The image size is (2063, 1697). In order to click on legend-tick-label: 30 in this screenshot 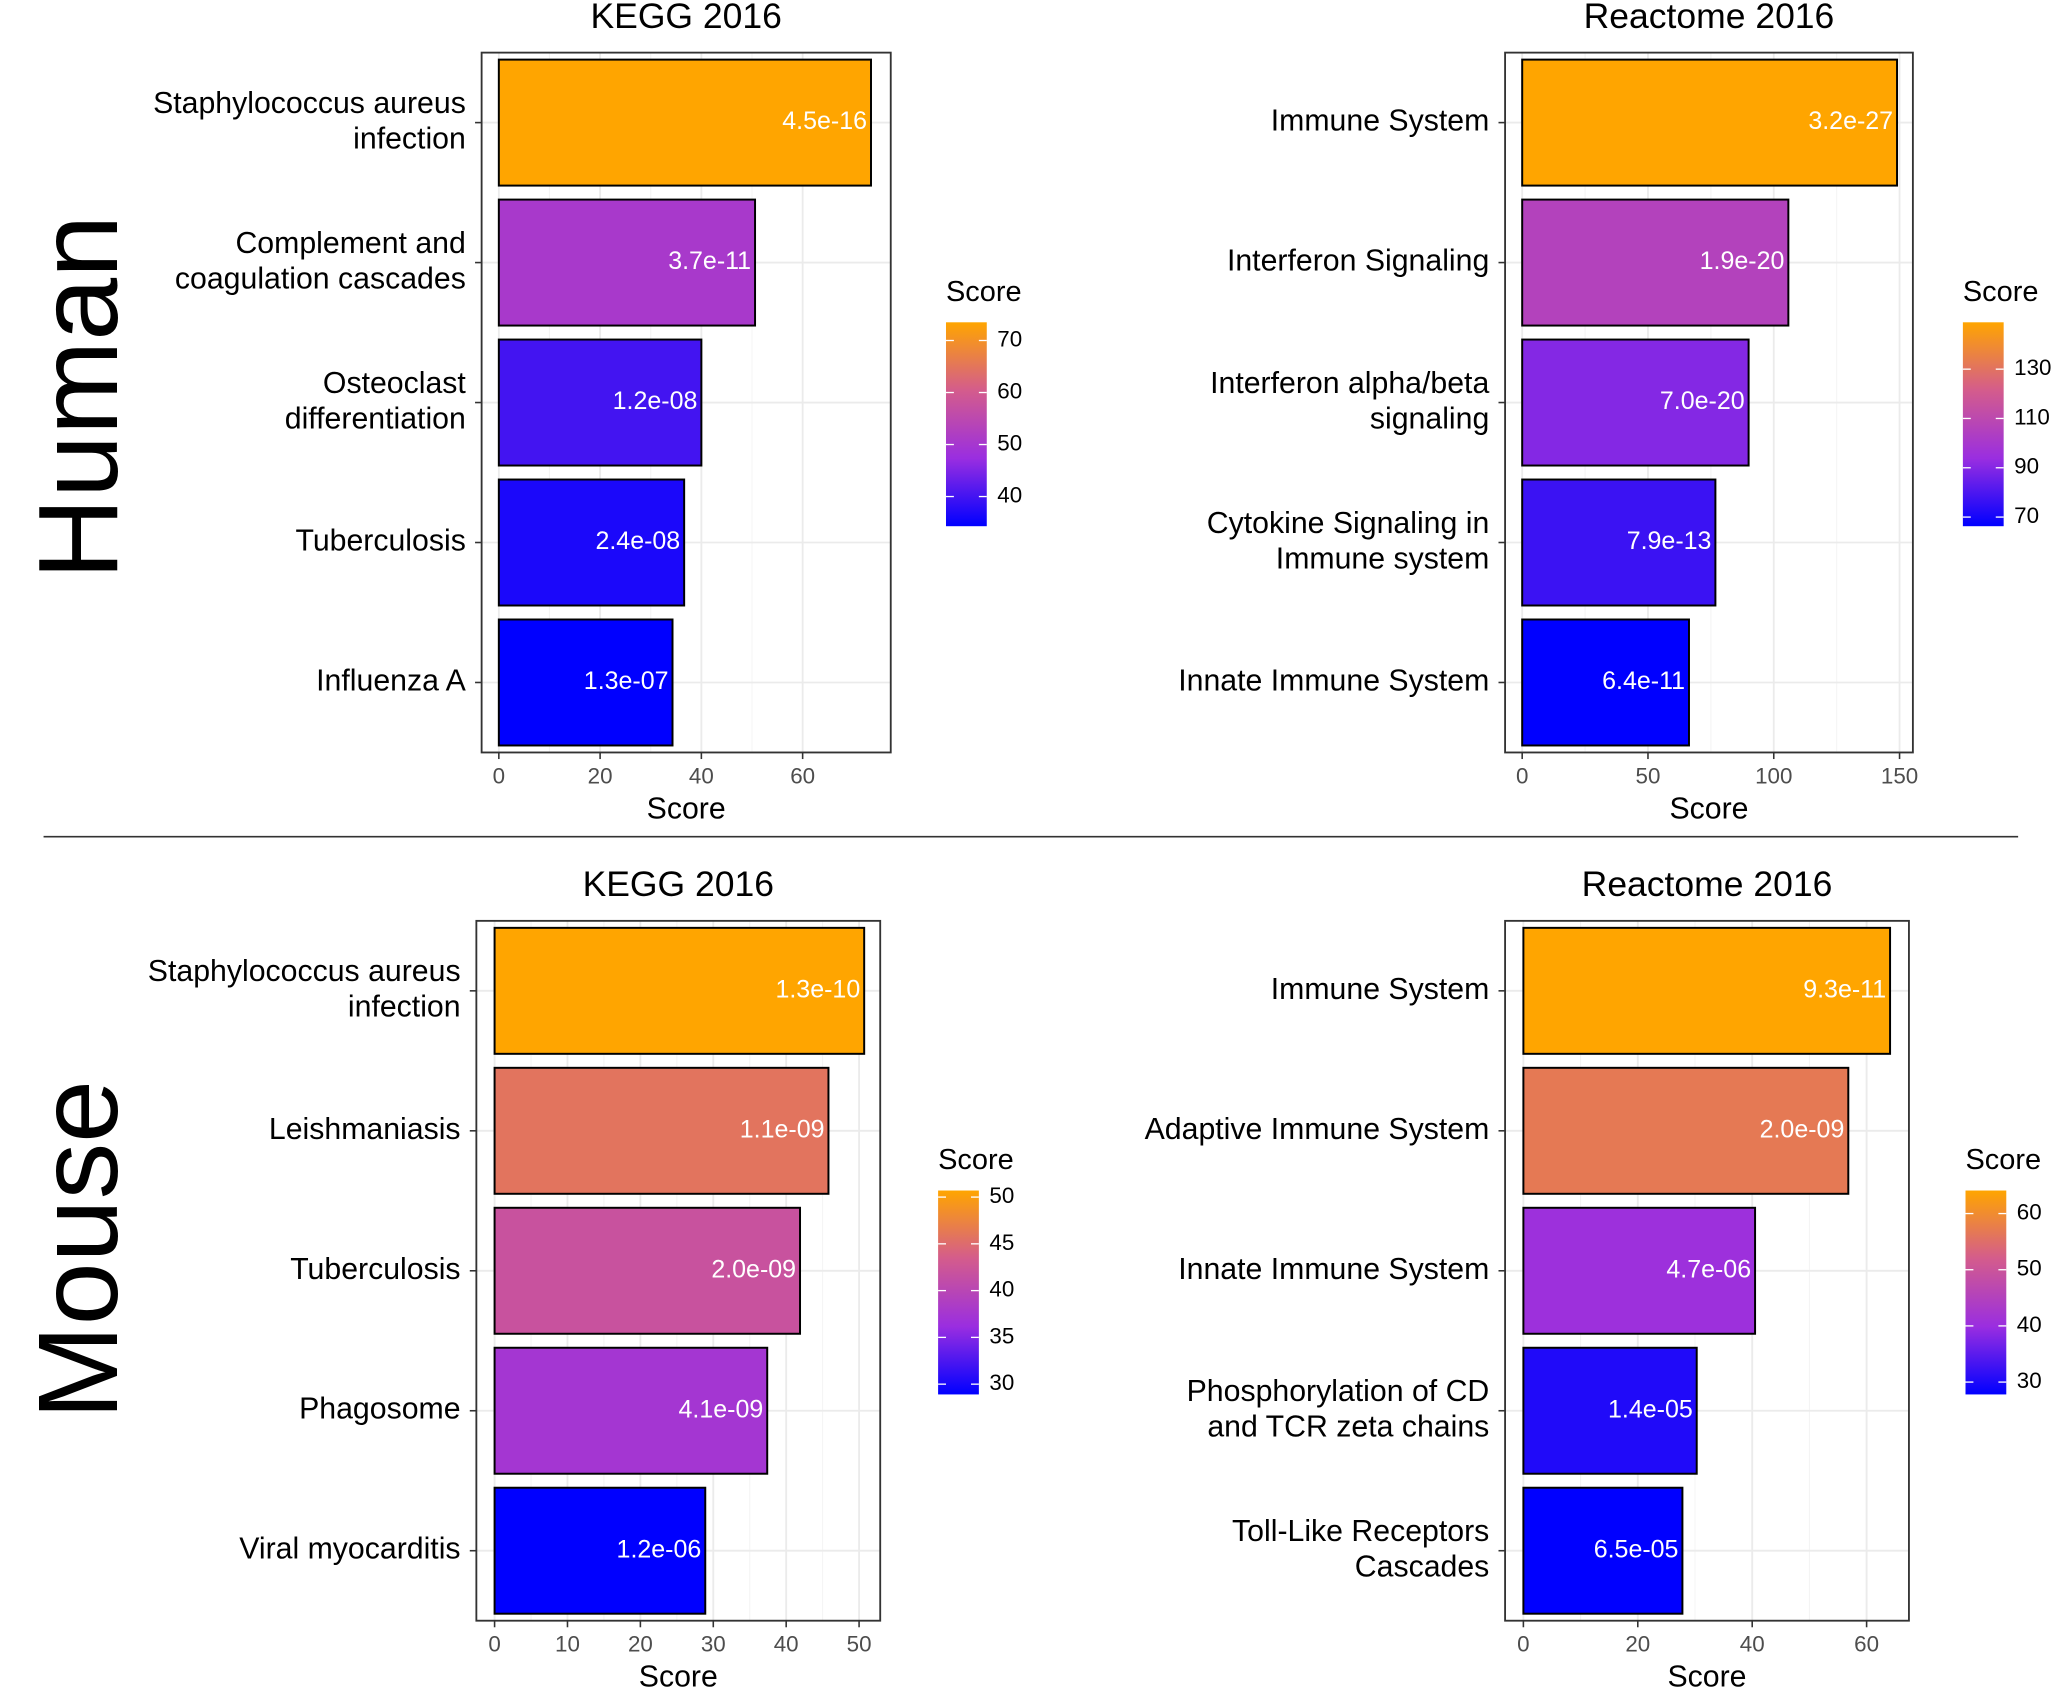, I will do `click(1001, 1382)`.